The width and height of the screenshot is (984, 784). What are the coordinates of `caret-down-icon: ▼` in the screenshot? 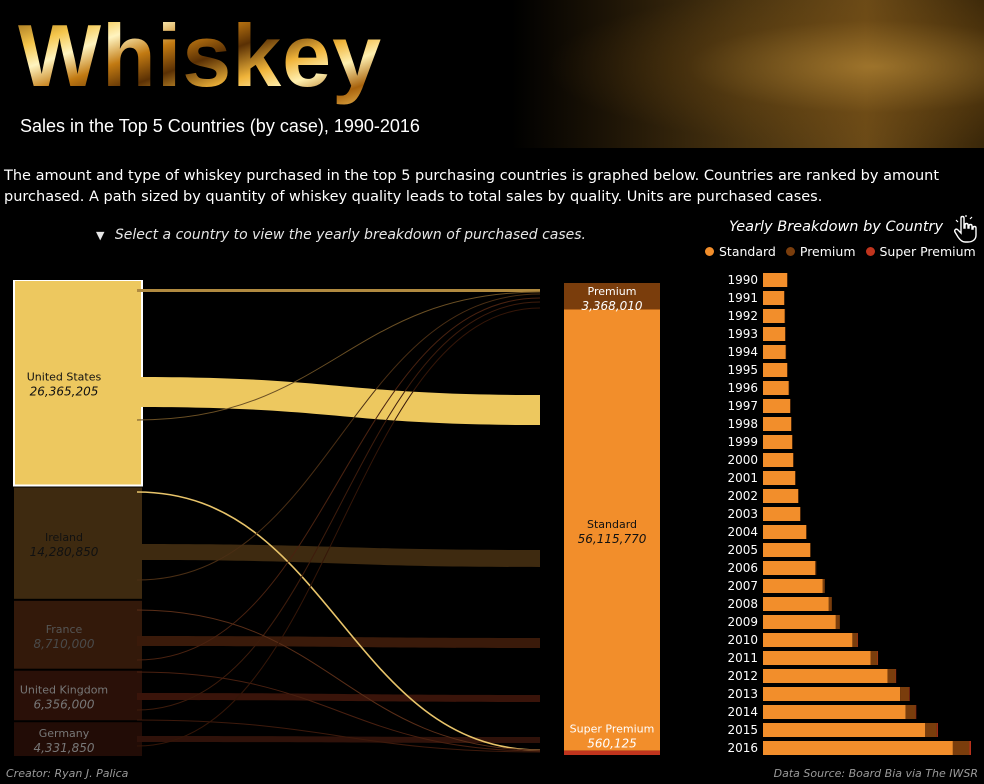 It's located at (100, 235).